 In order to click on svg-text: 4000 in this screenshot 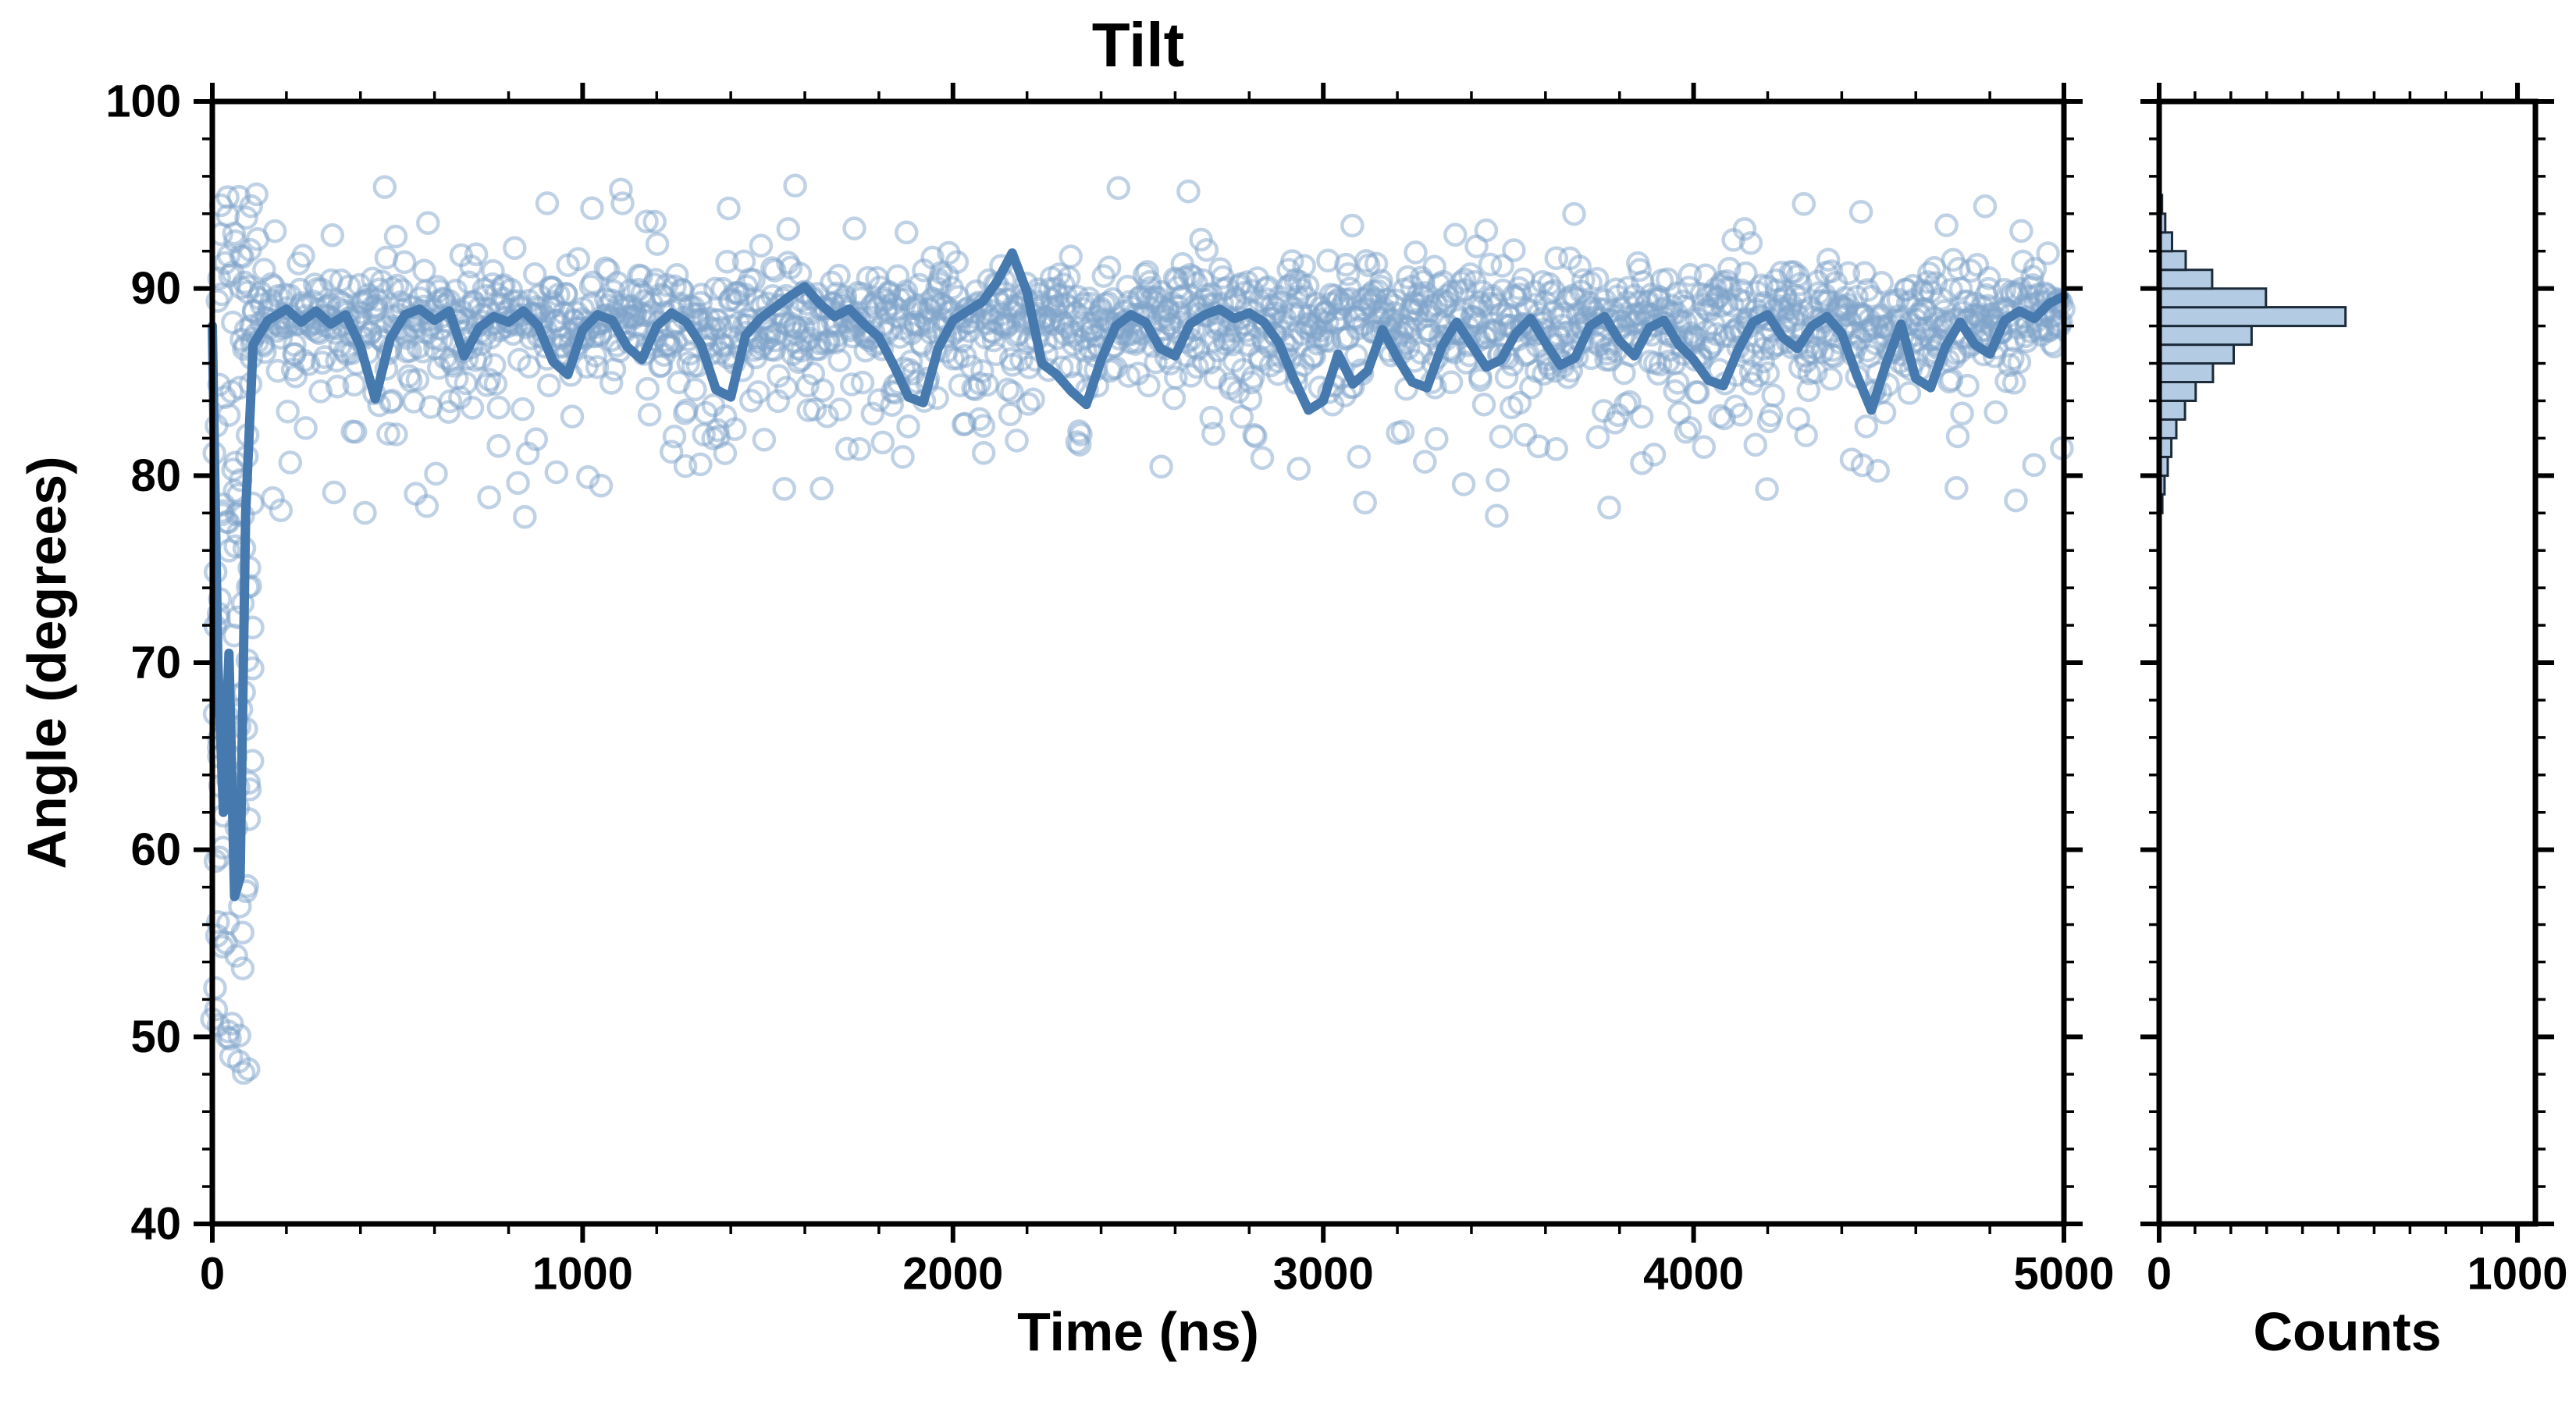, I will do `click(1694, 1275)`.